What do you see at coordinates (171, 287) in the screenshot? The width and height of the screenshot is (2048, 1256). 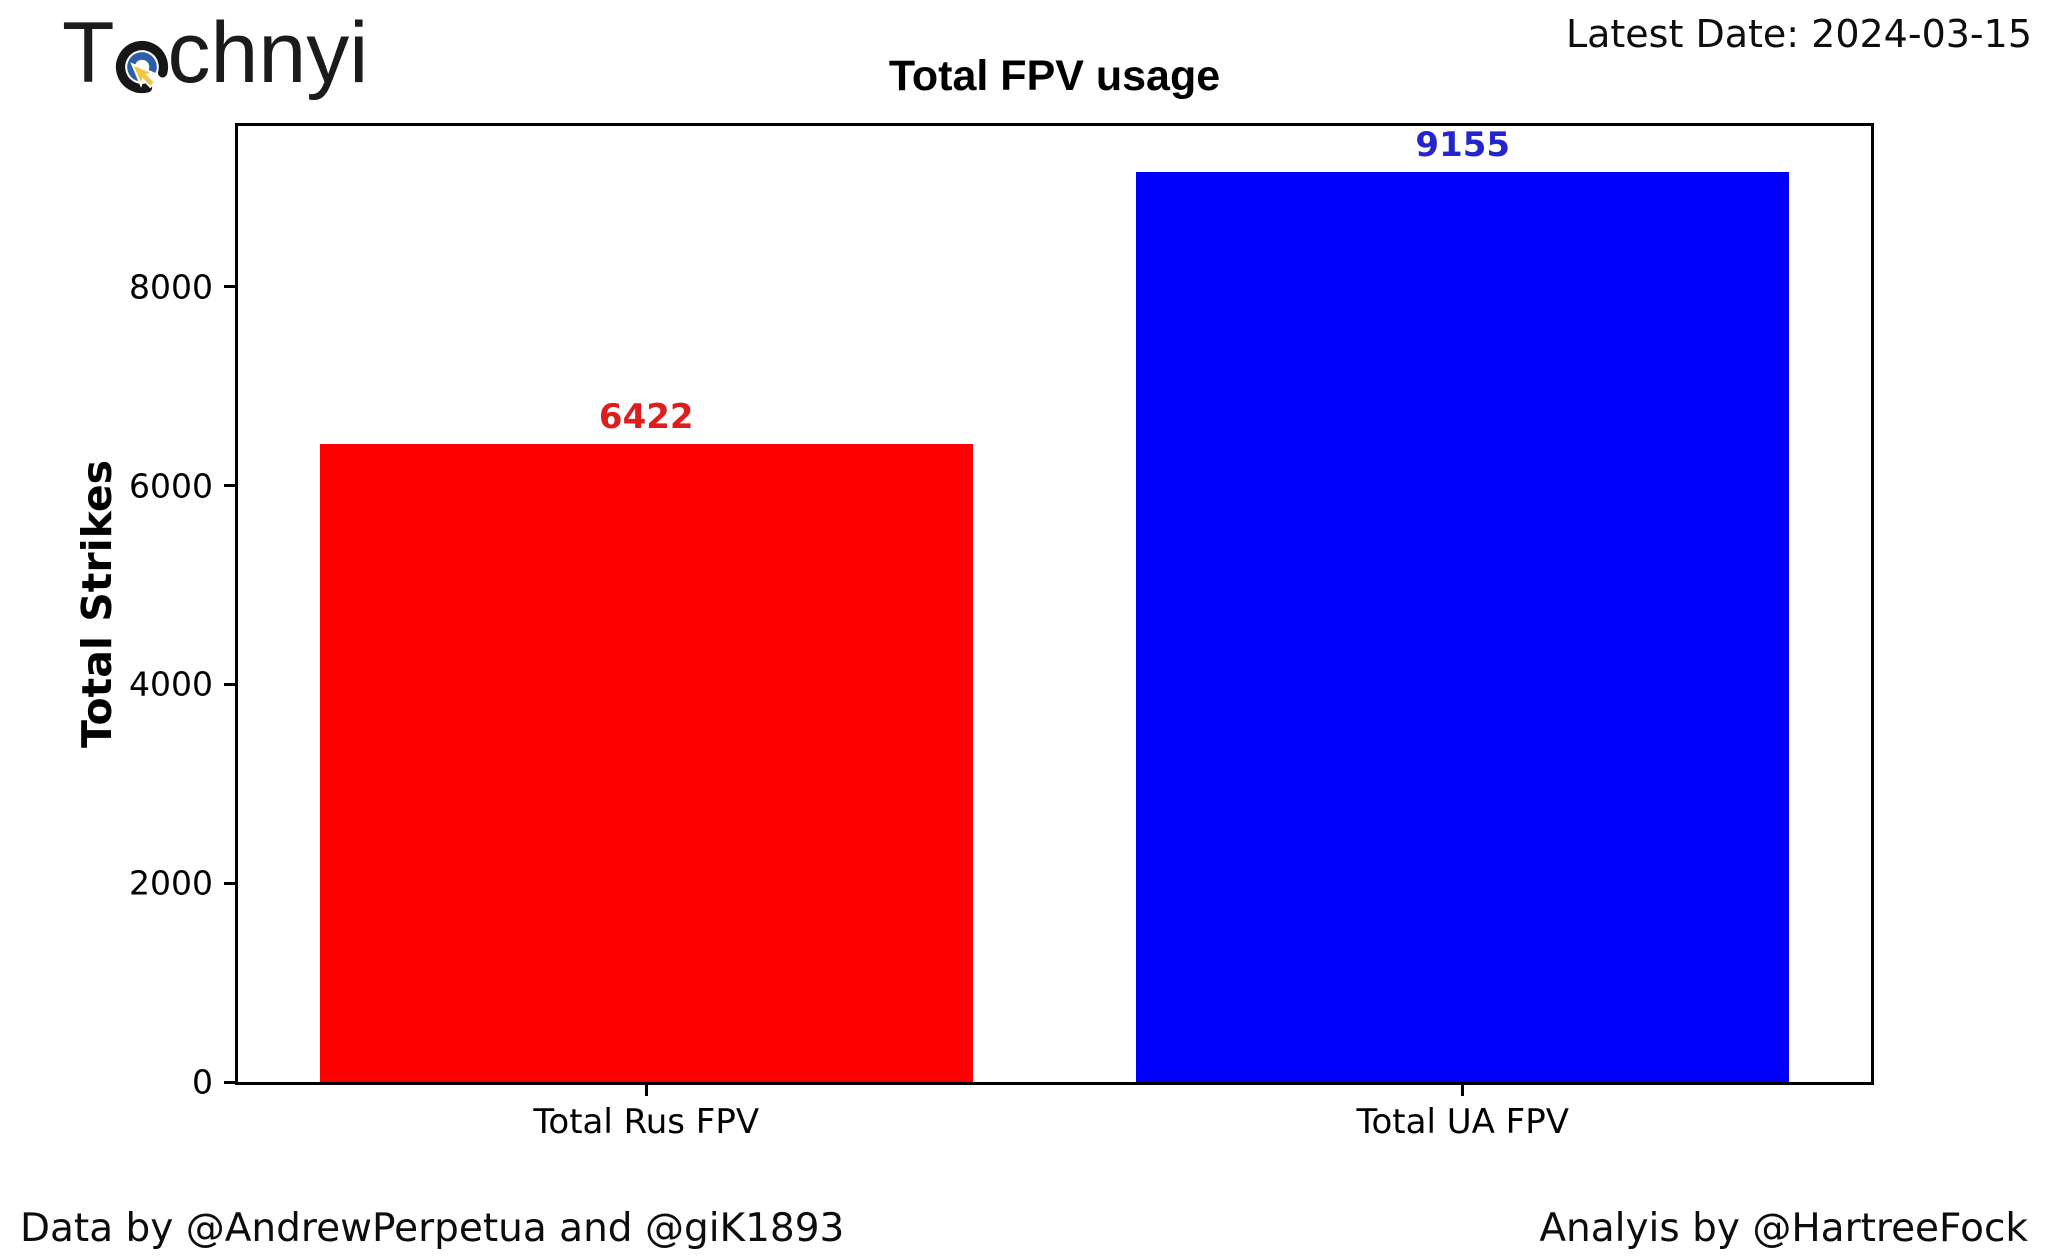 I see `y-tick-label: 8000` at bounding box center [171, 287].